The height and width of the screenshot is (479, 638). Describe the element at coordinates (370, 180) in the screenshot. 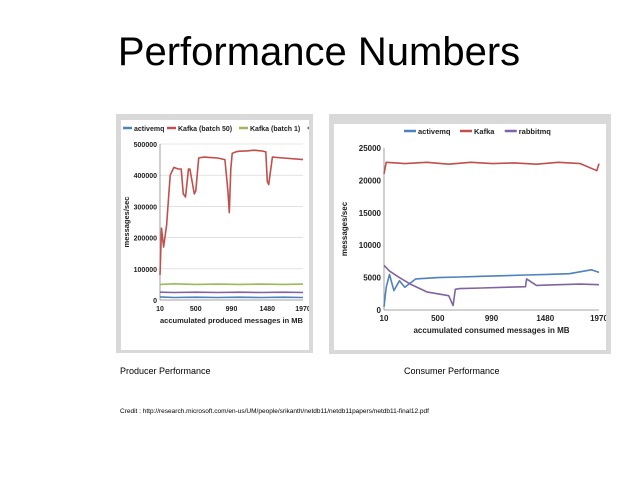

I see `y-tick-label: 20000` at that location.